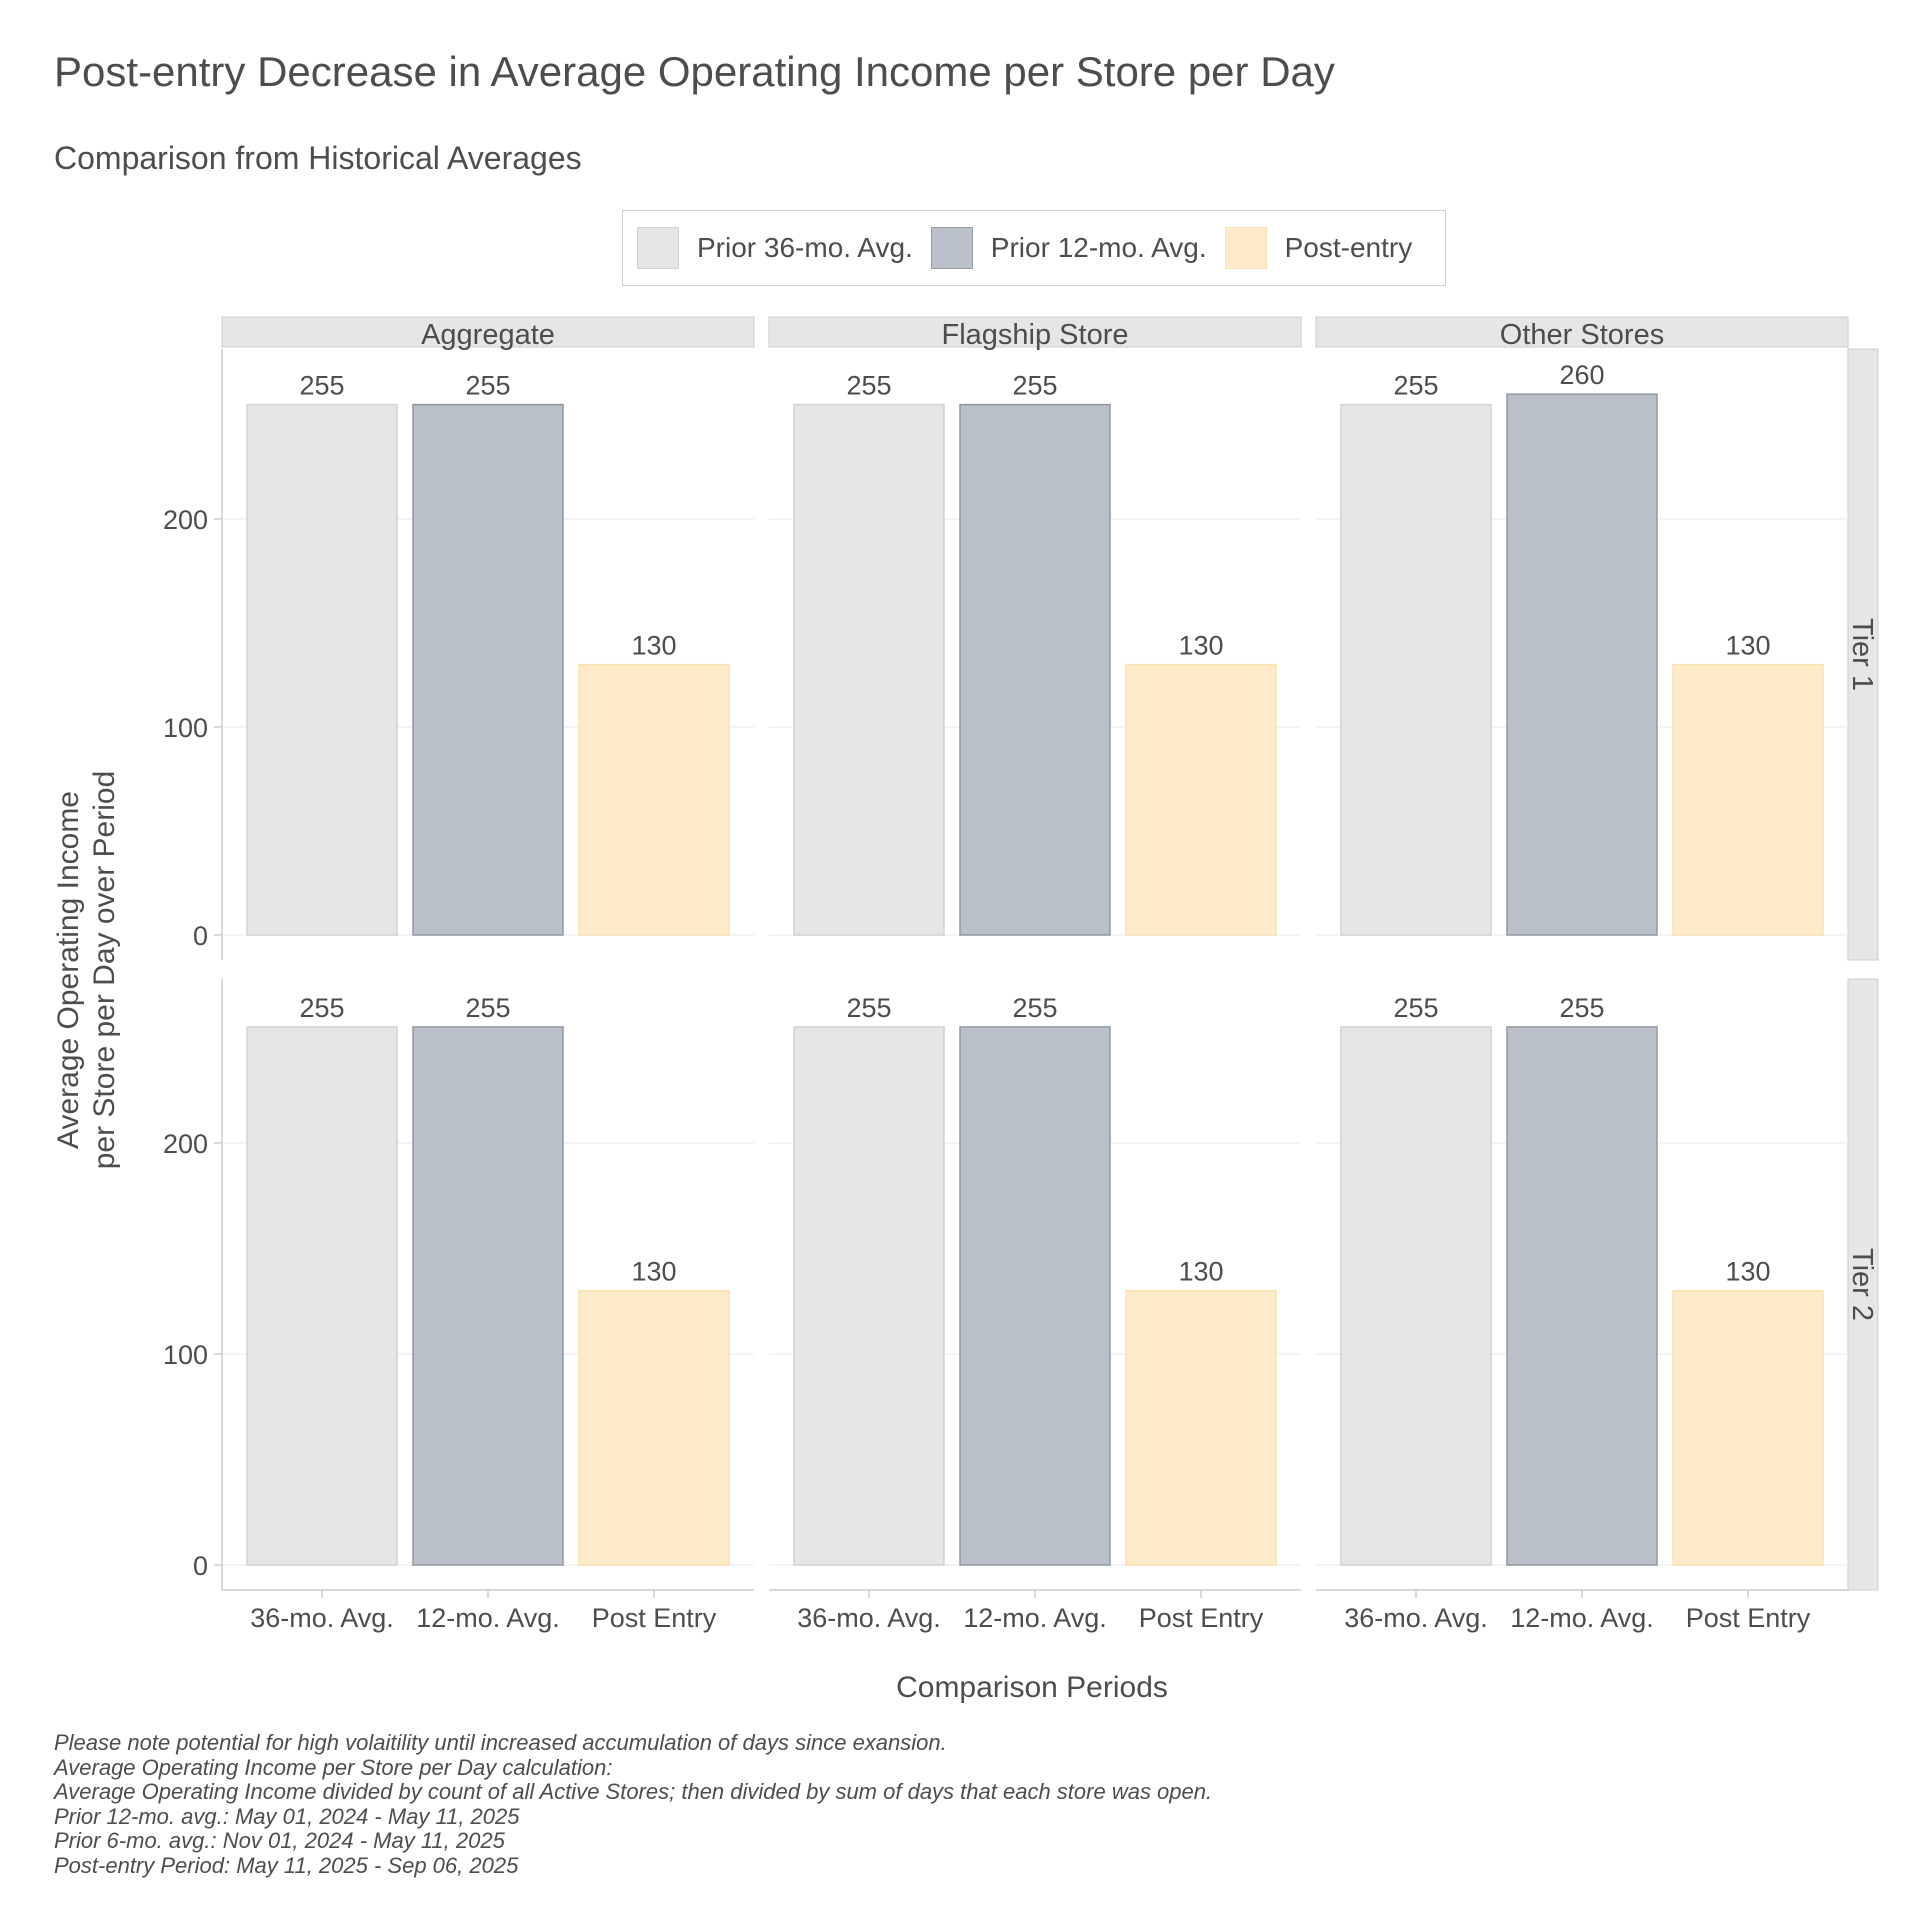 The height and width of the screenshot is (1920, 1920). I want to click on legend-label-prior-12: Prior 12-mo. Avg., so click(1098, 247).